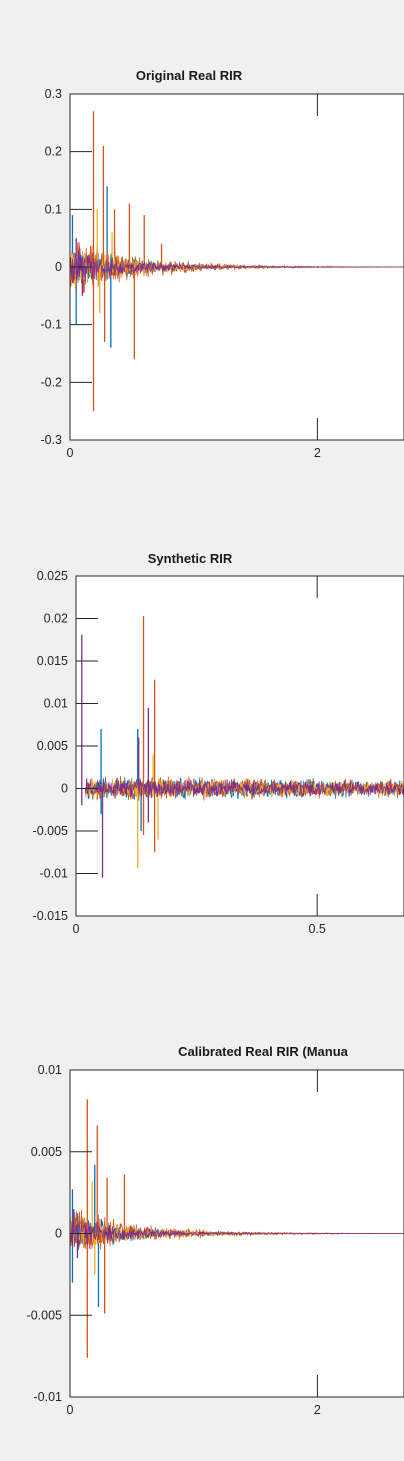 The width and height of the screenshot is (404, 1461). I want to click on y-tick-label: 0.025, so click(52, 576).